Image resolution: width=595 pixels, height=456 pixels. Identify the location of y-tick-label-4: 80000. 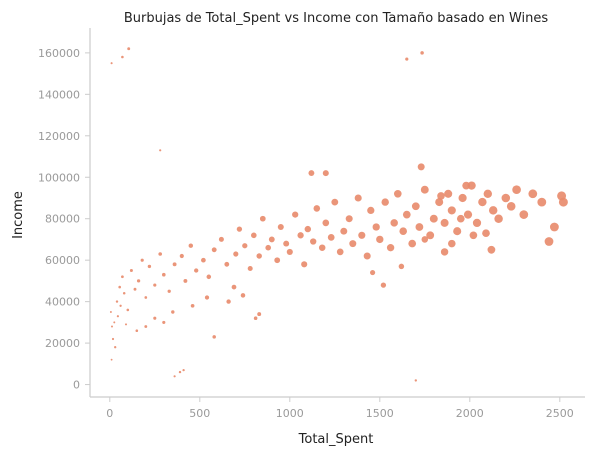
(62, 219).